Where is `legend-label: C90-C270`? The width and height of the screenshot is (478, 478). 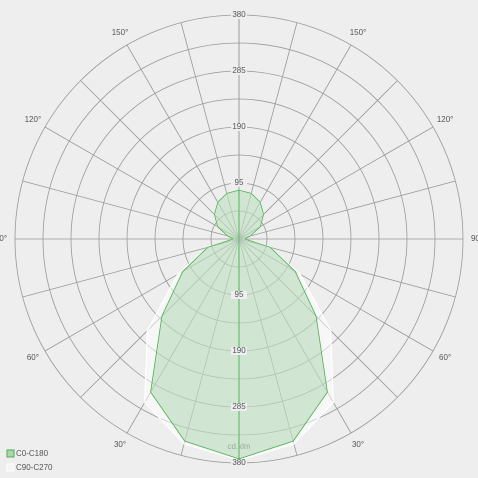 legend-label: C90-C270 is located at coordinates (34, 467).